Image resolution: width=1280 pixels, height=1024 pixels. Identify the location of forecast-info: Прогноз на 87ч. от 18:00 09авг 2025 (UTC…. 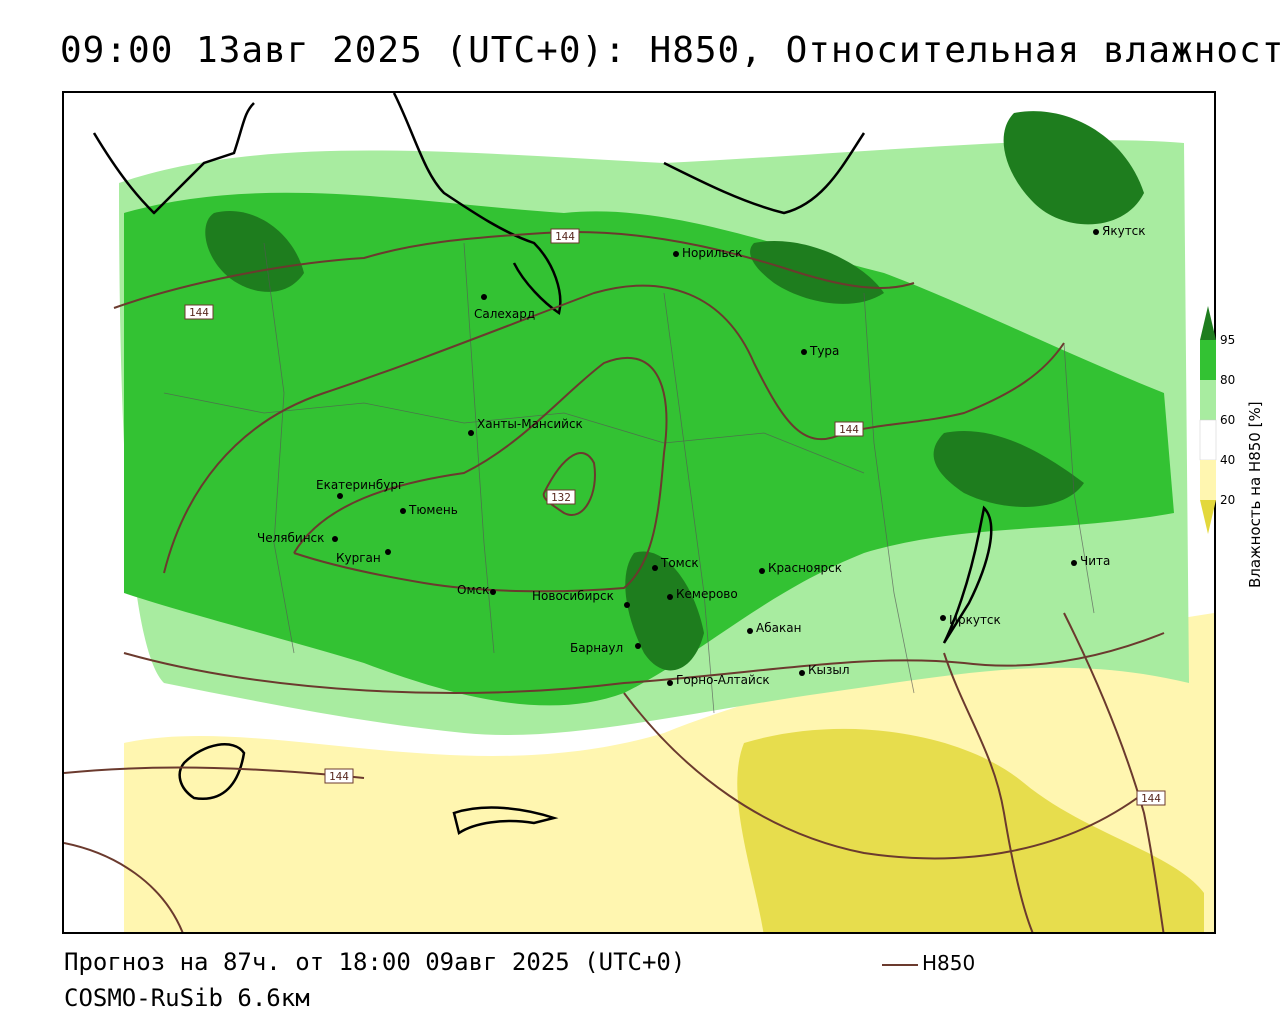
(375, 962).